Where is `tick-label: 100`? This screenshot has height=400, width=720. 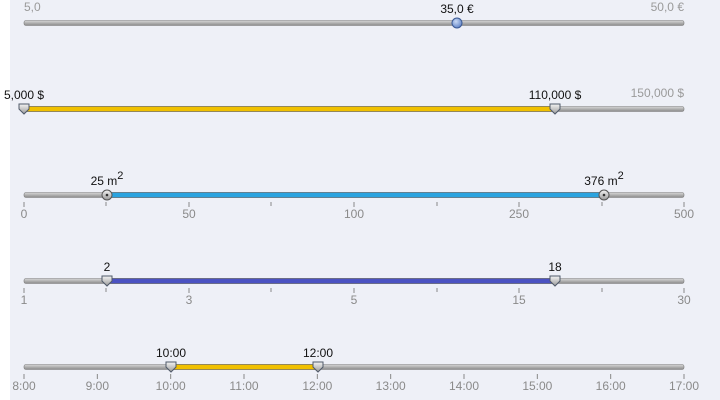
tick-label: 100 is located at coordinates (354, 214).